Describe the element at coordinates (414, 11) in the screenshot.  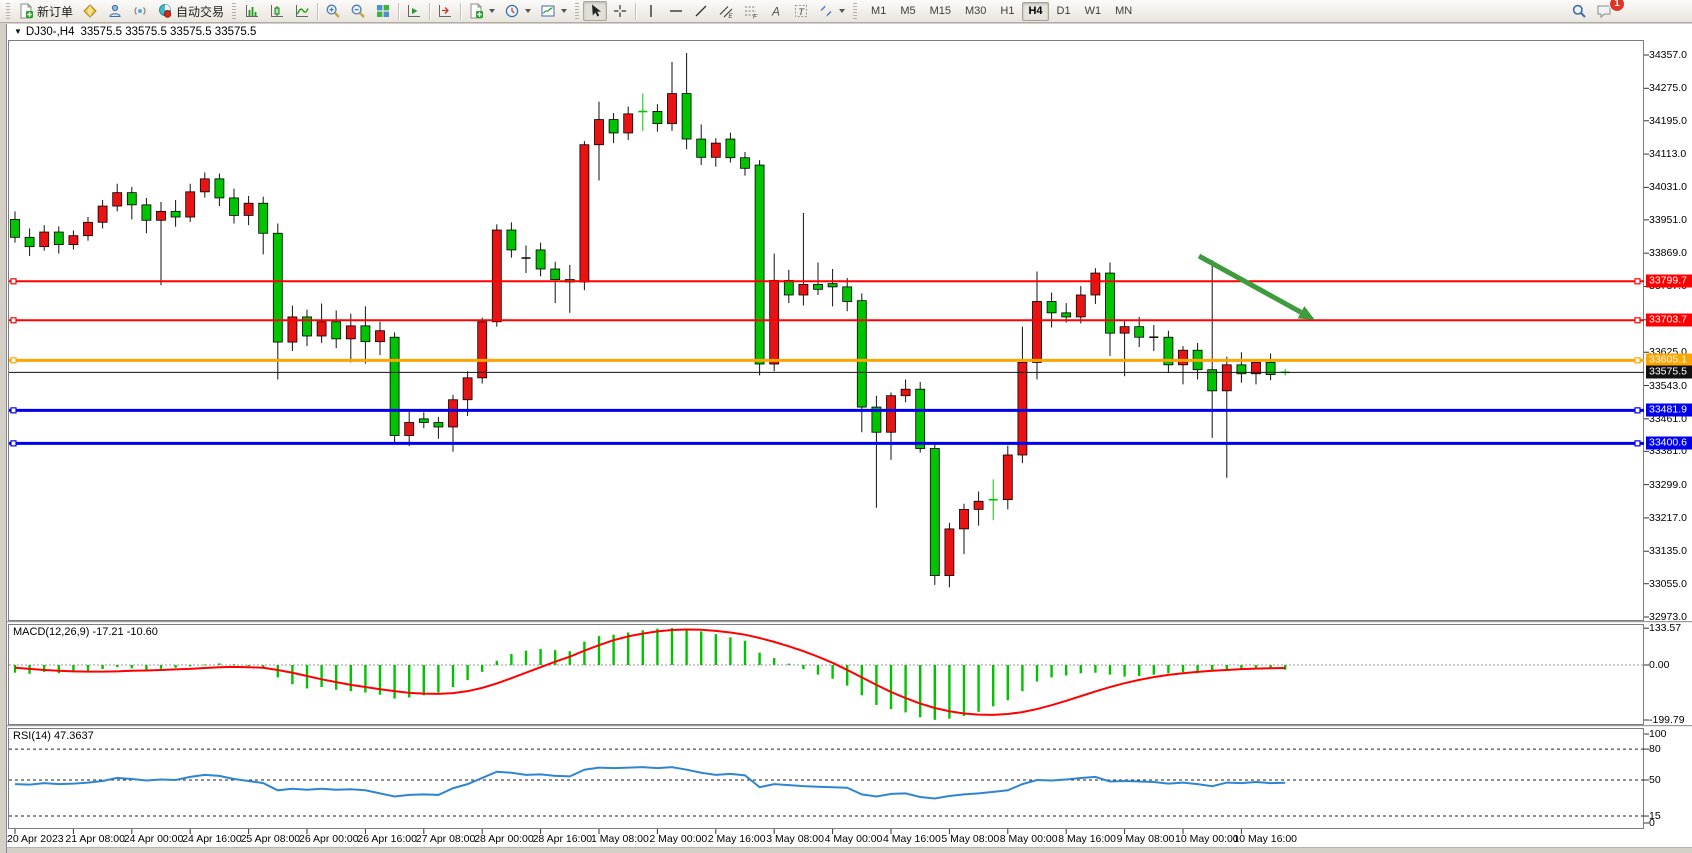
I see `auto-scroll-button` at that location.